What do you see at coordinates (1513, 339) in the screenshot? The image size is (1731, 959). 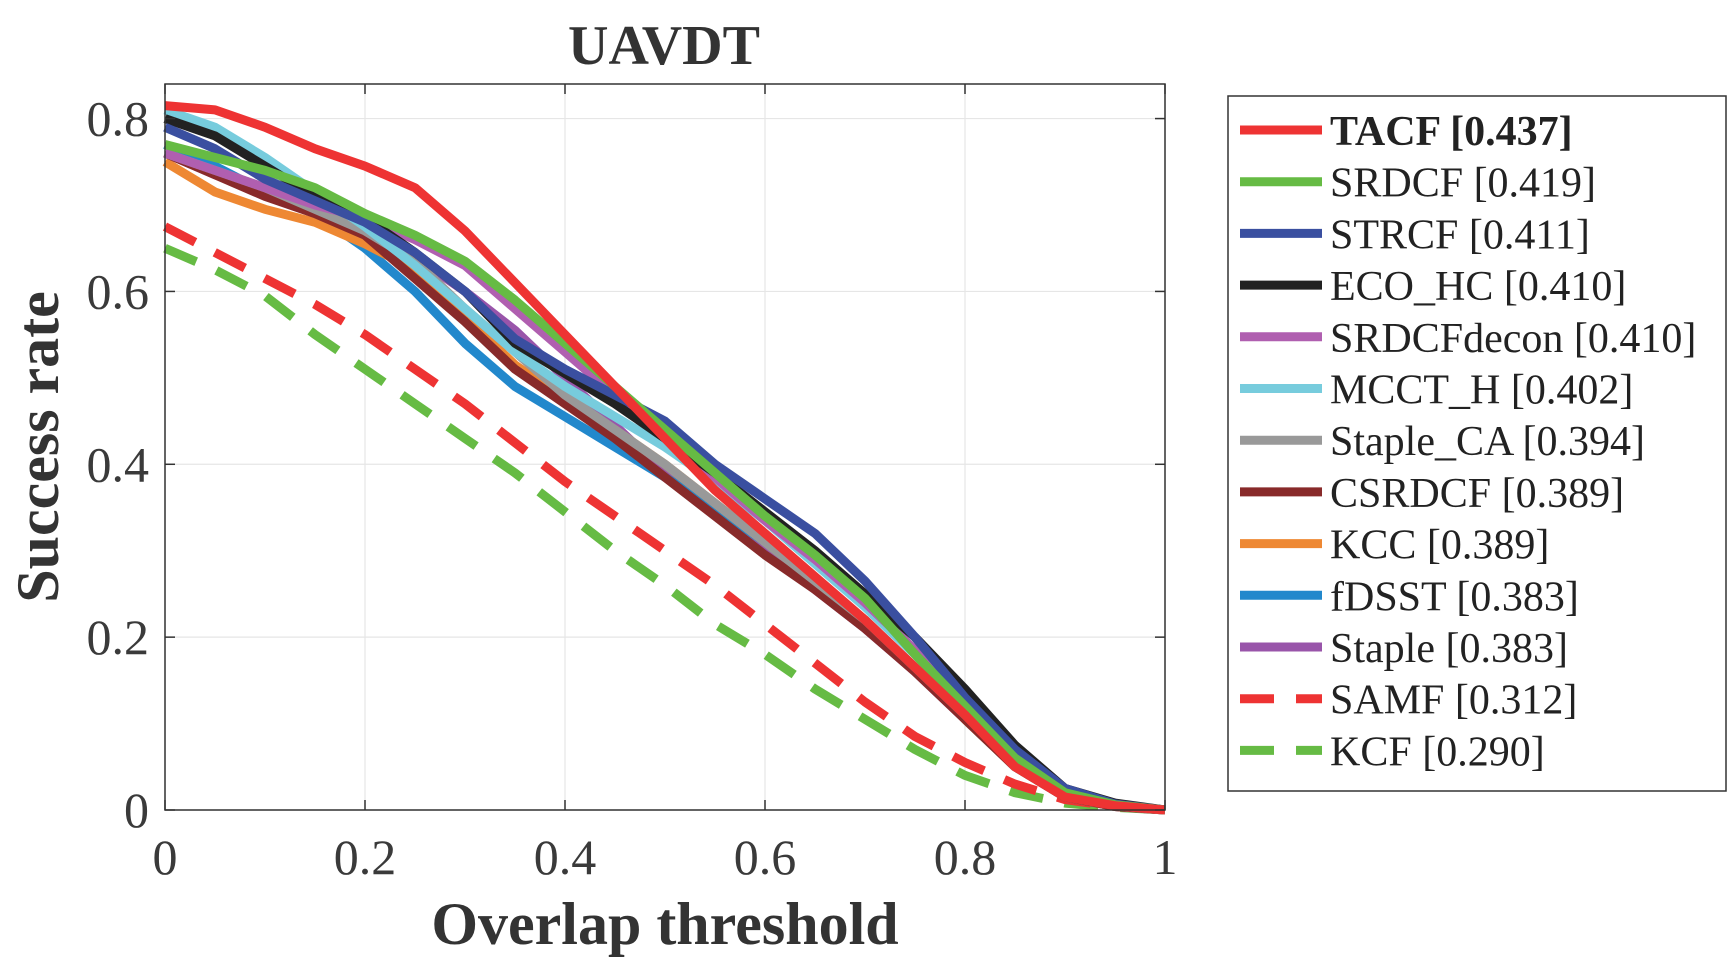 I see `legend-label-srdcfdecon: SRDCFdecon [0.410]` at bounding box center [1513, 339].